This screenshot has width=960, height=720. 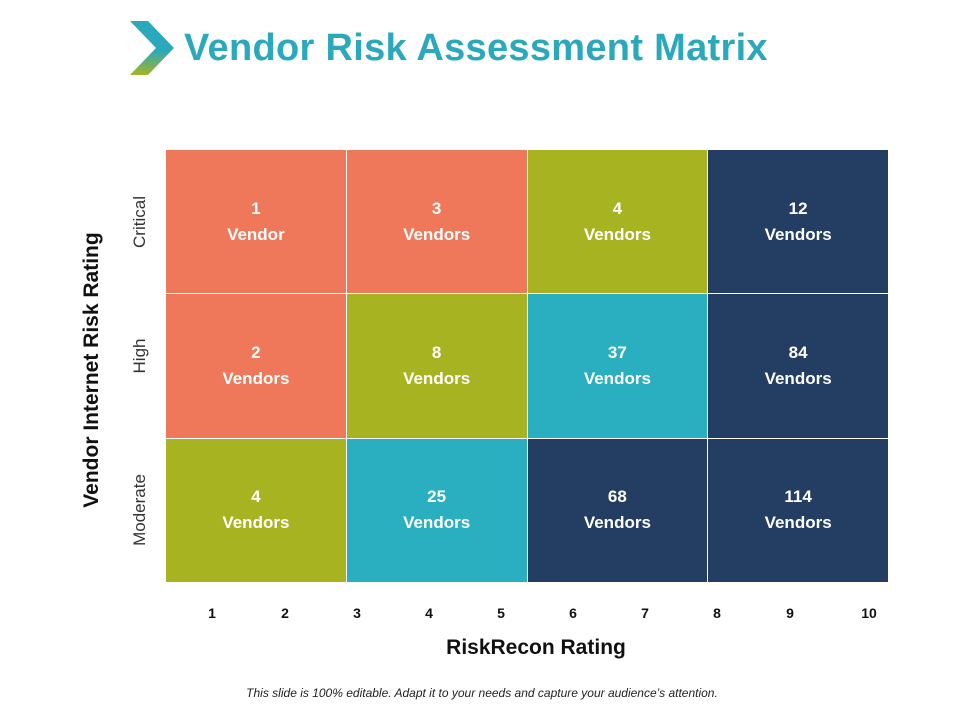 What do you see at coordinates (91, 370) in the screenshot?
I see `y-axis-title: Vendor Internet Risk Rating` at bounding box center [91, 370].